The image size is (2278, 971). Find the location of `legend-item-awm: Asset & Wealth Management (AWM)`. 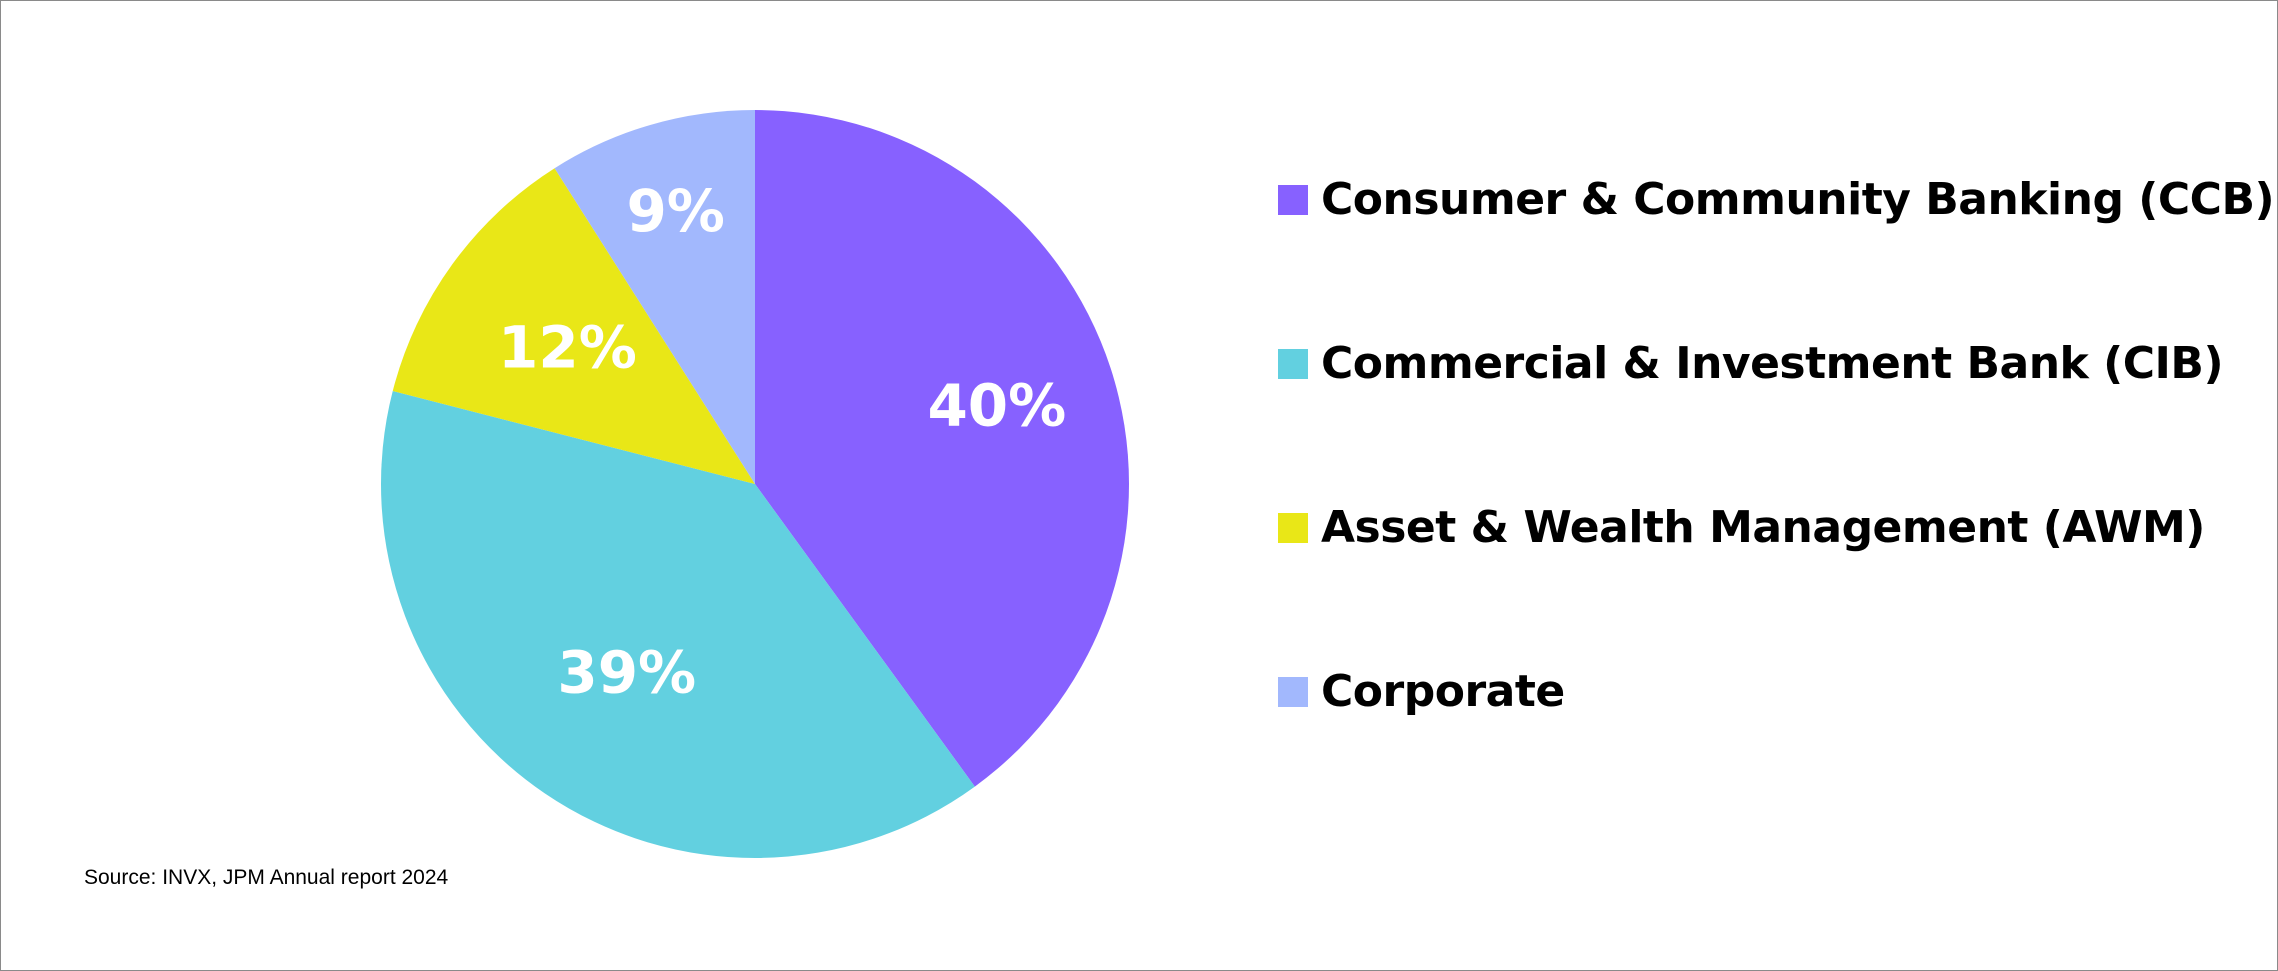

legend-item-awm: Asset & Wealth Management (AWM) is located at coordinates (1741, 528).